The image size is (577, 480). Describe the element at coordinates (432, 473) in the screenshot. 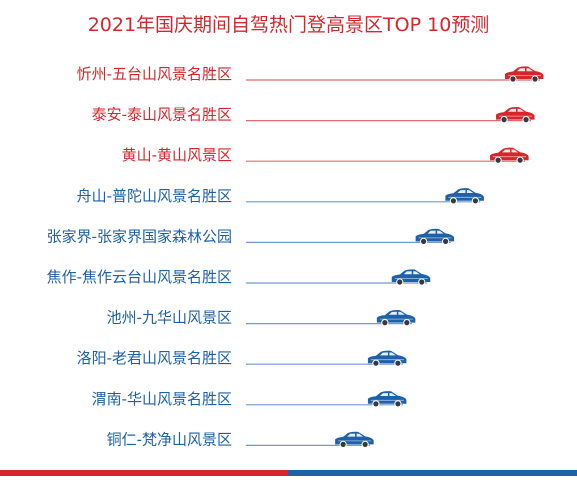

I see `bottom-rule-blue` at that location.